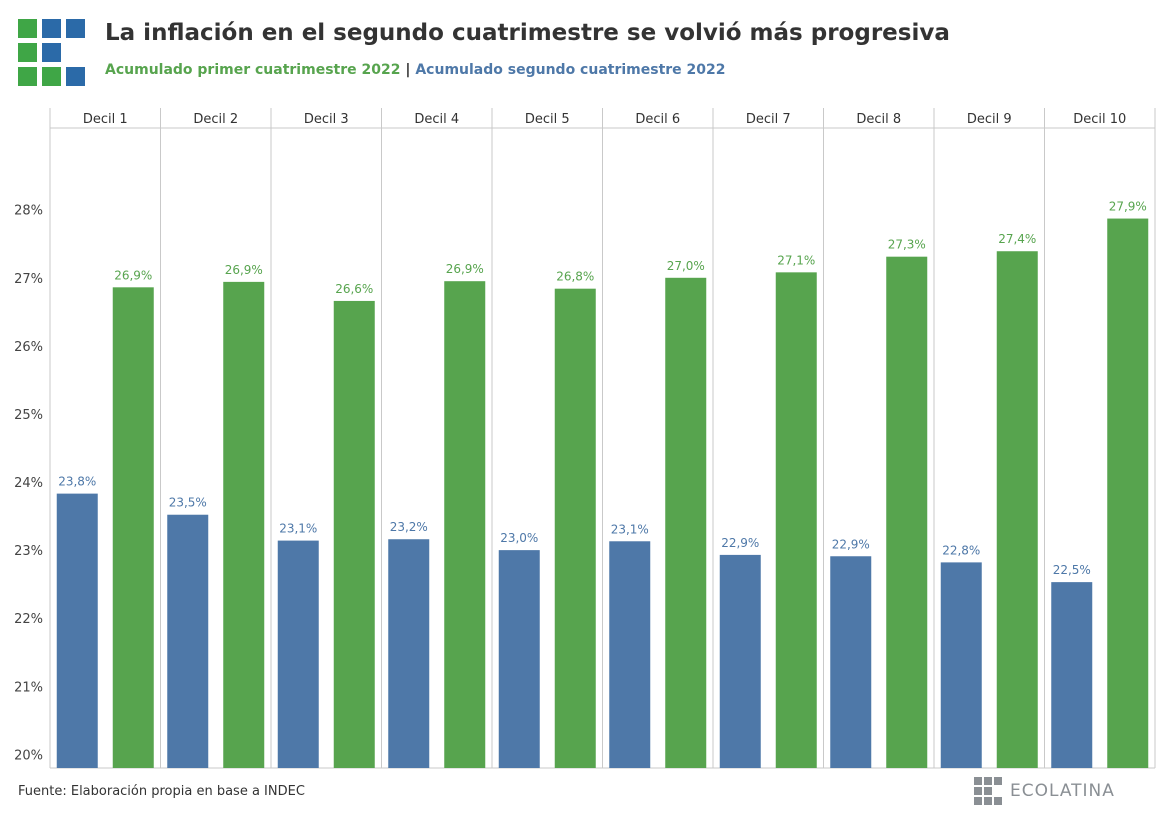  What do you see at coordinates (409, 527) in the screenshot?
I see `data-label: 23,2%` at bounding box center [409, 527].